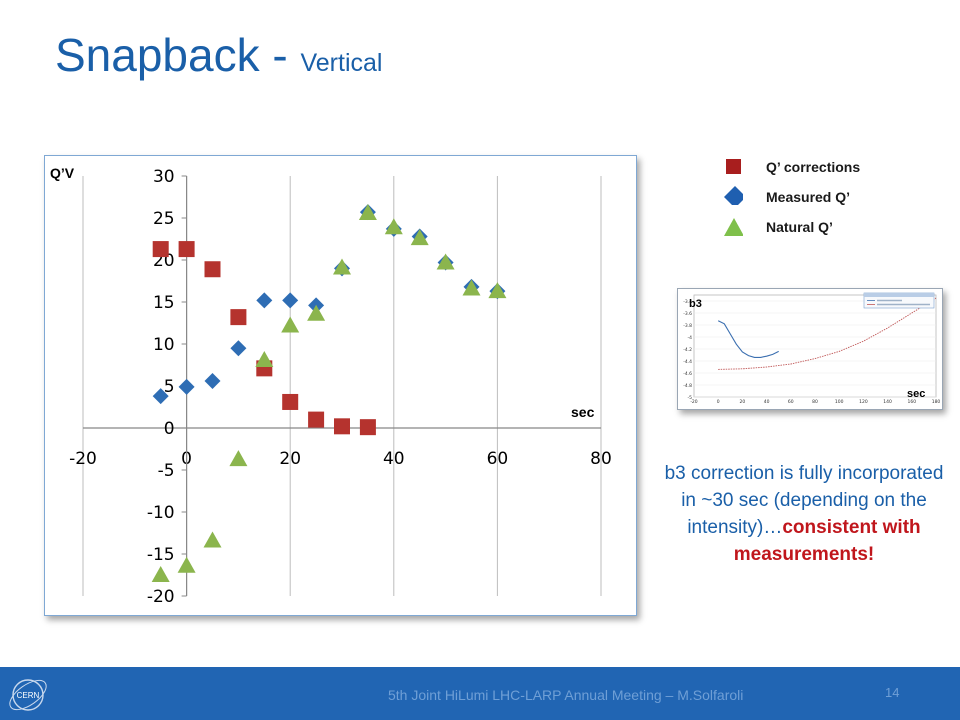 The height and width of the screenshot is (720, 960). I want to click on x-tick-label: 20, so click(290, 459).